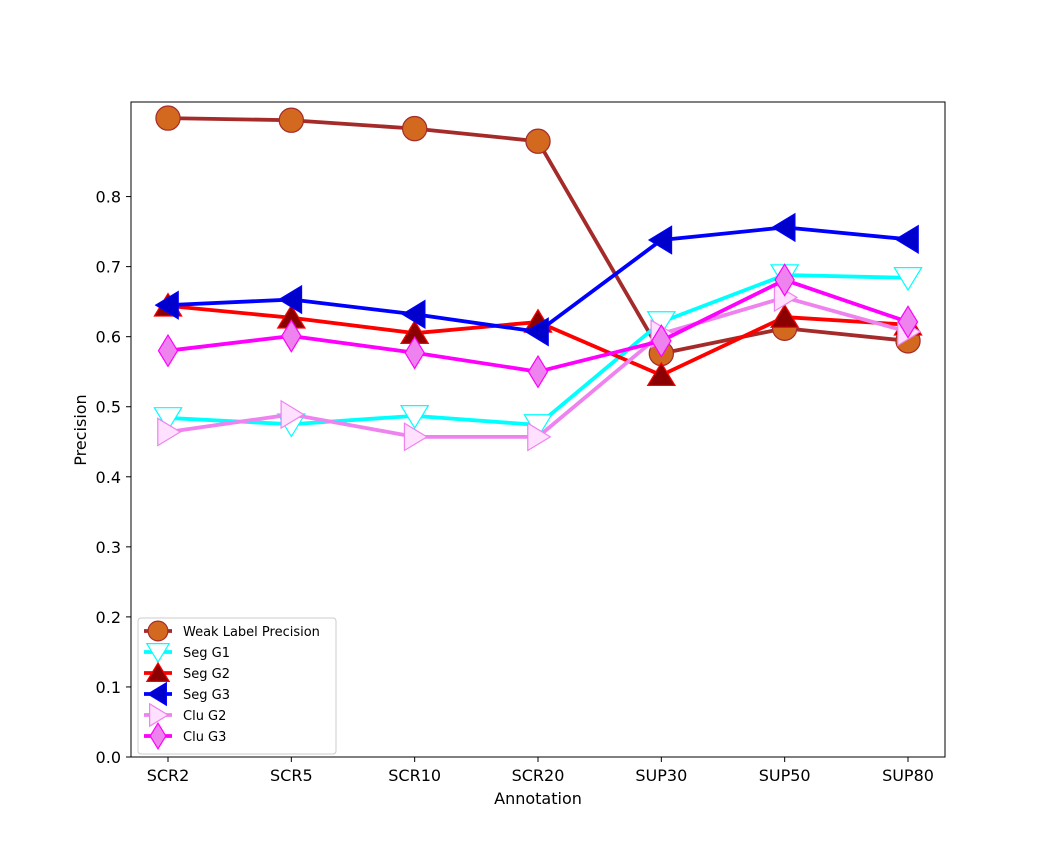 The height and width of the screenshot is (850, 1050). I want to click on legend-item: Weak Label Precision, so click(232, 631).